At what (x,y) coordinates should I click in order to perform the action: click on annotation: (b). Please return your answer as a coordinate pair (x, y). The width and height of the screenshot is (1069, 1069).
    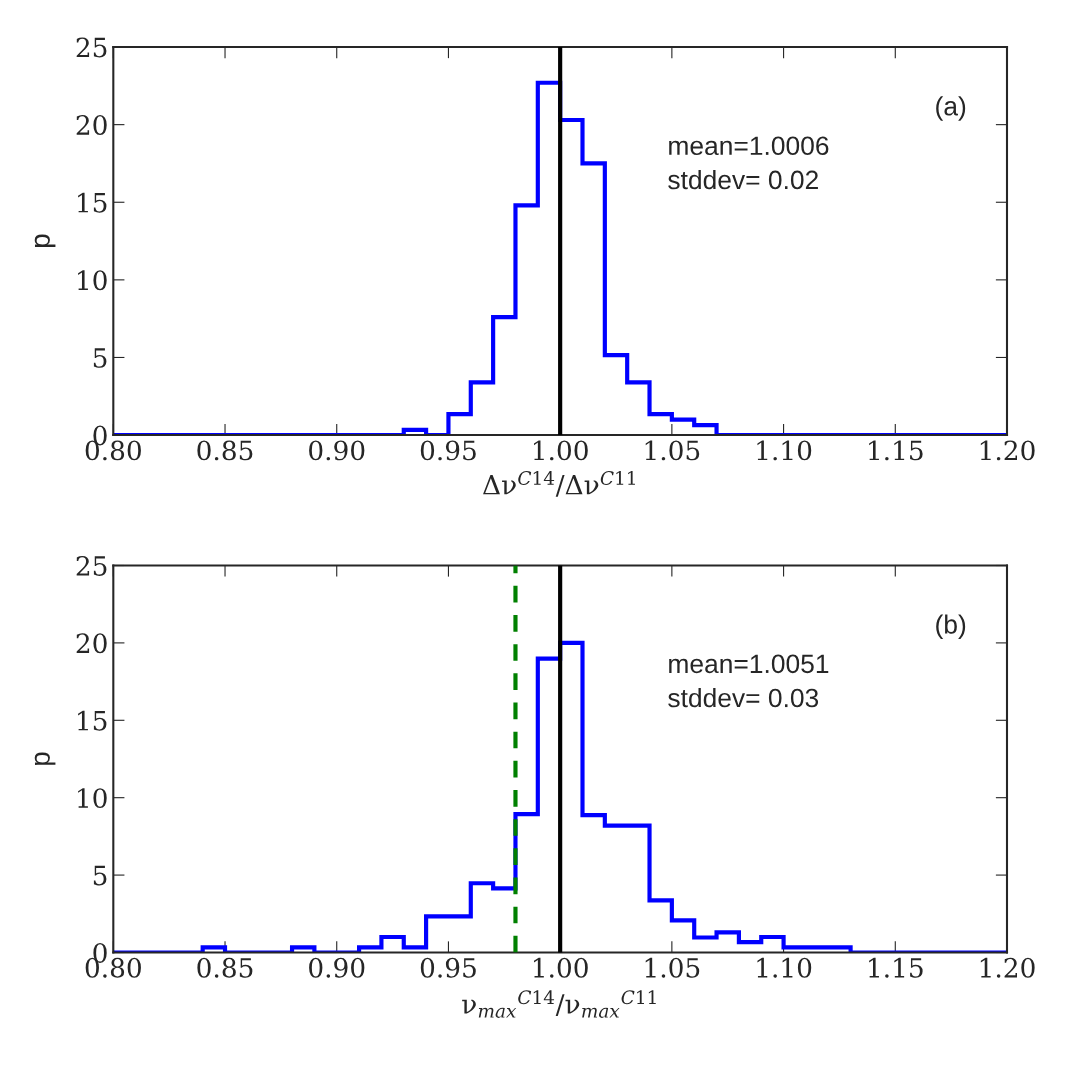
    Looking at the image, I should click on (951, 627).